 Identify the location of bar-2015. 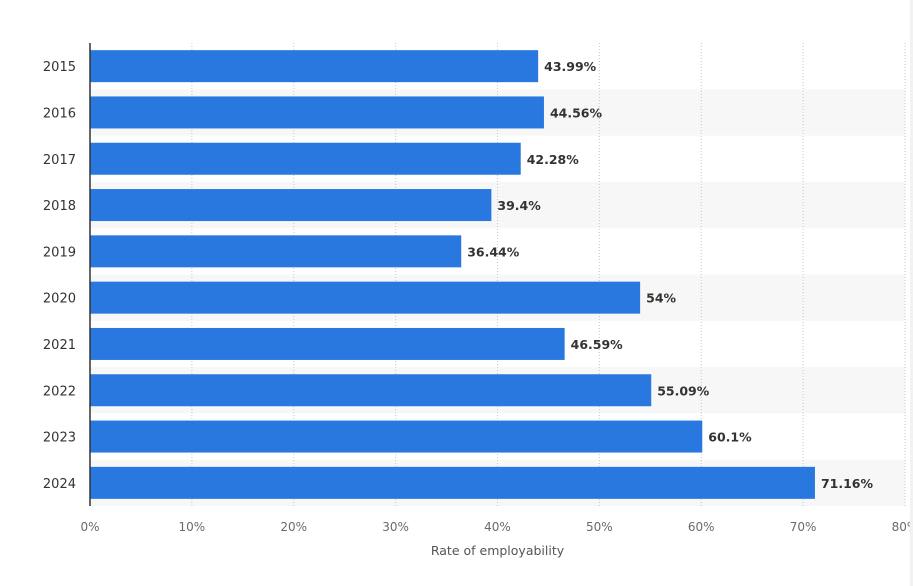
(314, 66).